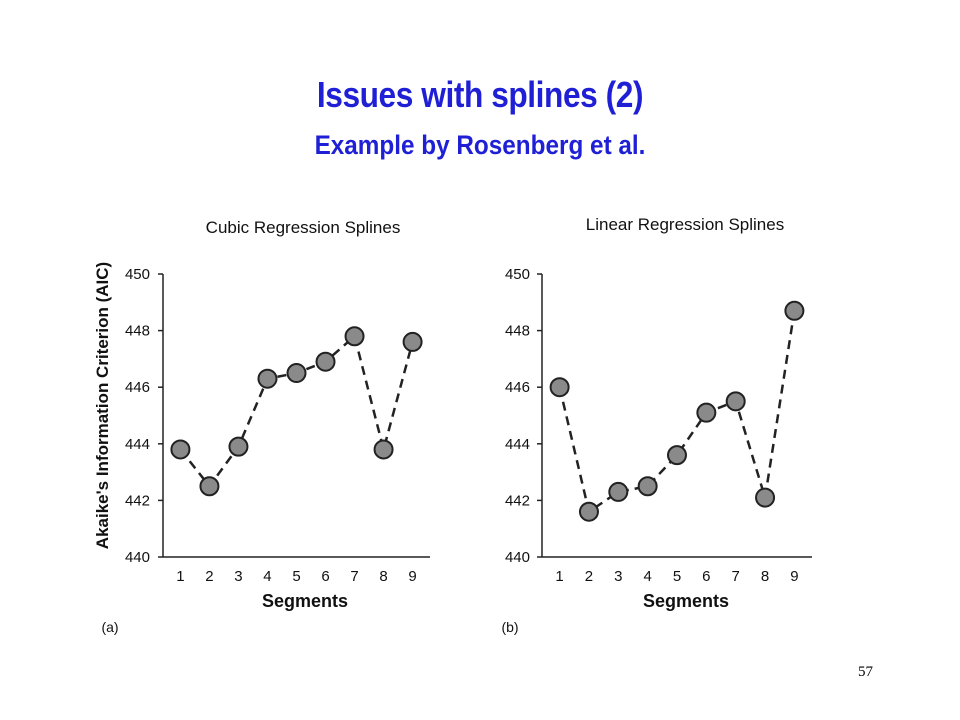 The height and width of the screenshot is (720, 960). What do you see at coordinates (685, 224) in the screenshot?
I see `chart-title: Linear Regression Splines` at bounding box center [685, 224].